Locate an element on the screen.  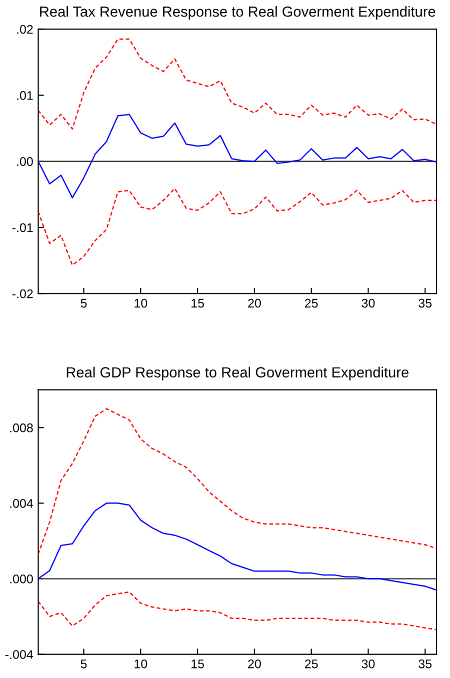
y-tick-label: .000 is located at coordinates (21, 579).